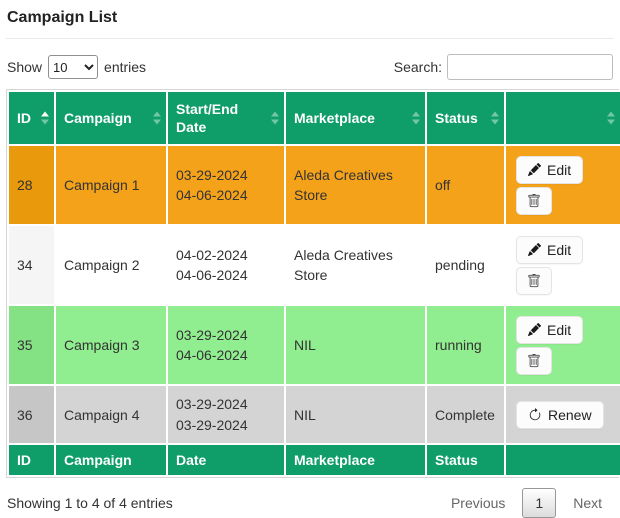 The image size is (620, 518). Describe the element at coordinates (355, 459) in the screenshot. I see `footer-marketplace: Marketplace` at that location.